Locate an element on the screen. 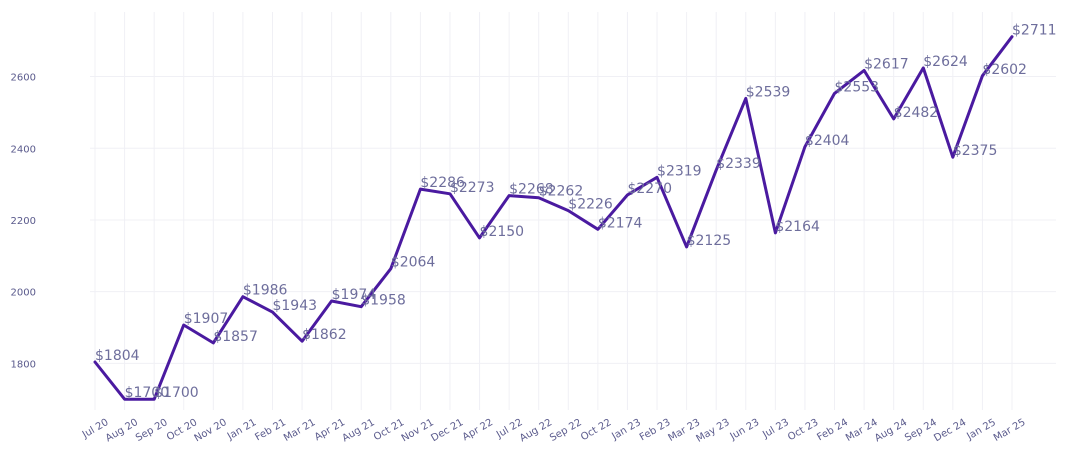 The height and width of the screenshot is (465, 1070). x-tick-label: Feb 23 is located at coordinates (655, 430).